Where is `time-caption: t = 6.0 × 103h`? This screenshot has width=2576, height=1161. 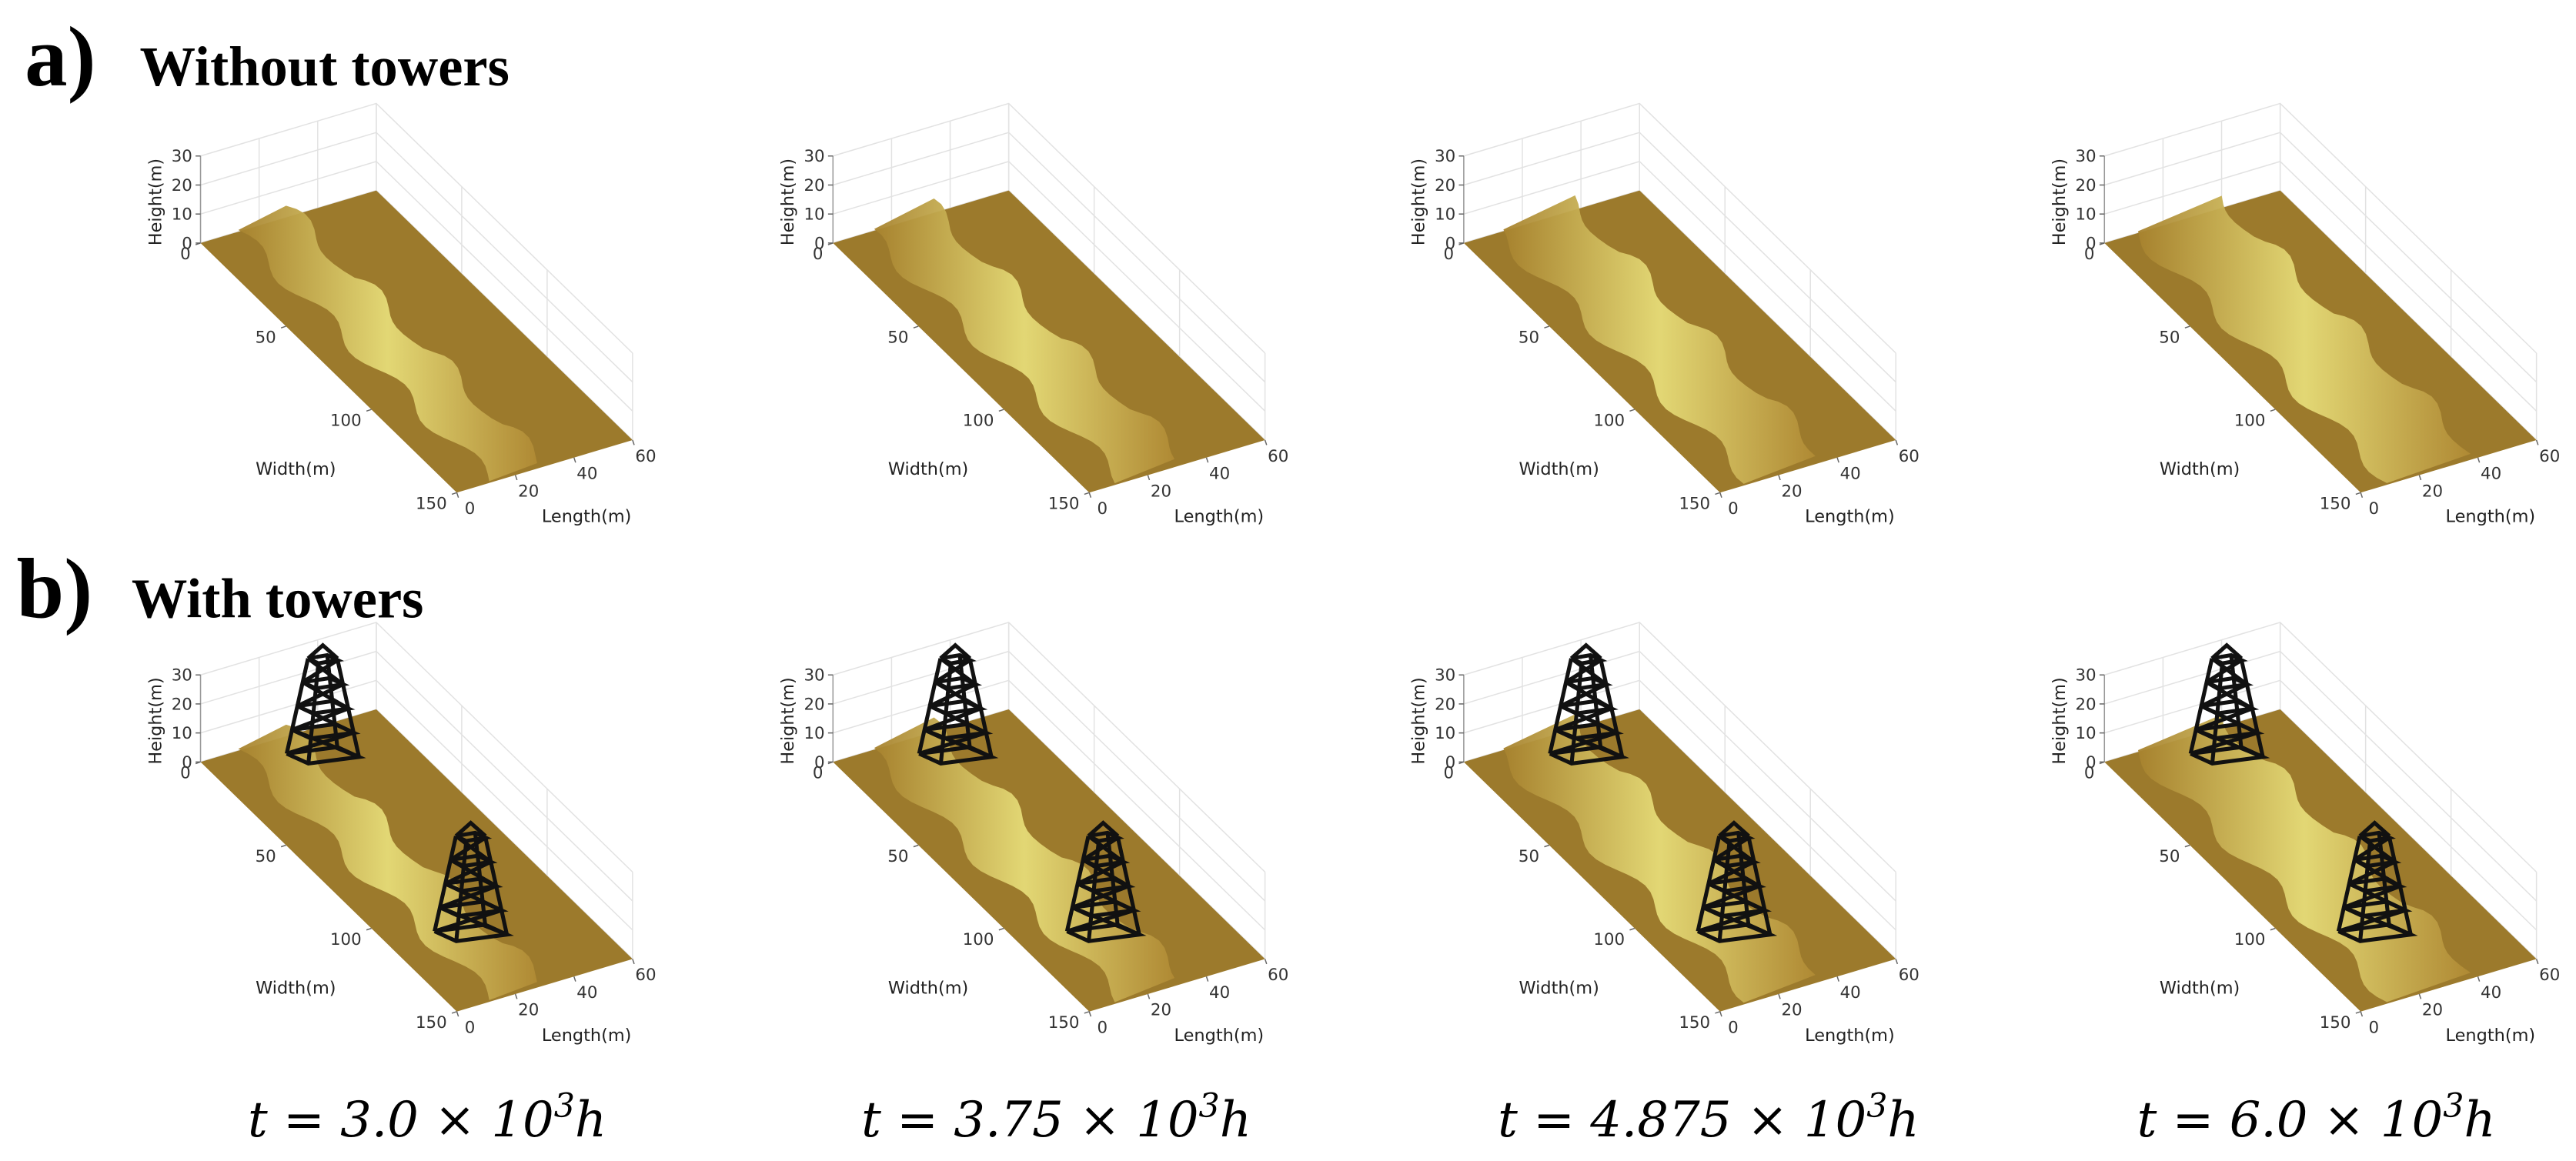
time-caption: t = 6.0 × 103h is located at coordinates (2316, 1117).